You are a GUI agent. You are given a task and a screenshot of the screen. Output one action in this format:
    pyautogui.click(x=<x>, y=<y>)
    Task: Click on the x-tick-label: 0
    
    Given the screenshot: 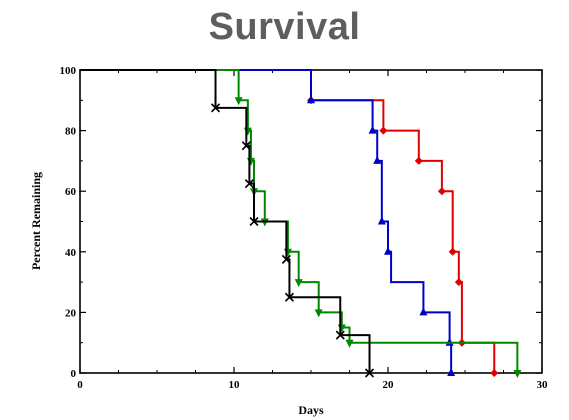 What is the action you would take?
    pyautogui.click(x=80, y=385)
    